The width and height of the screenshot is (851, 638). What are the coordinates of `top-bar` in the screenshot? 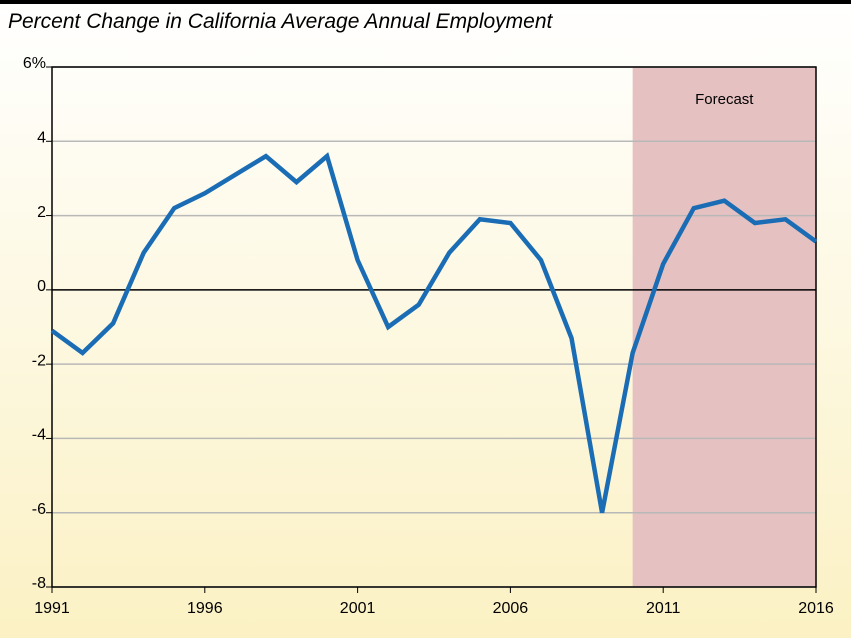 It's located at (425, 2).